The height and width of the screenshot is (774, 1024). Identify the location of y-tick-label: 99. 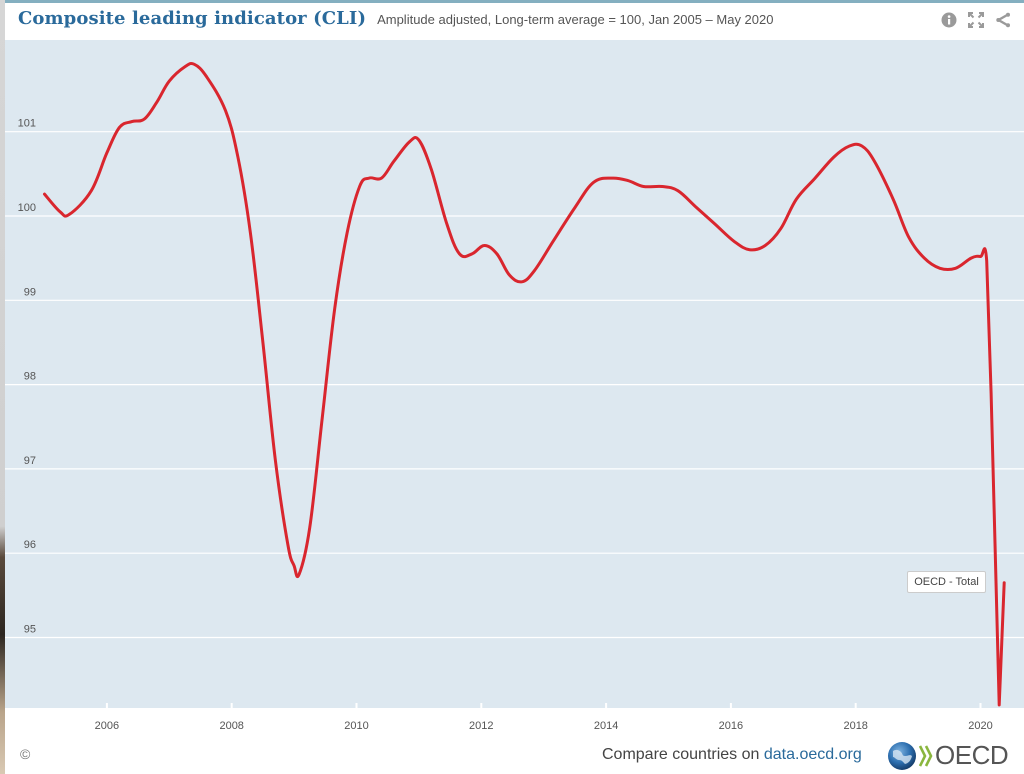
(30, 292).